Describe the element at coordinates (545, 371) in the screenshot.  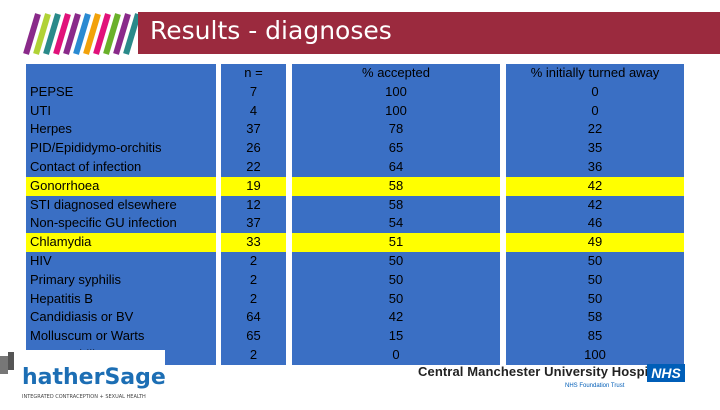
I see `hospital-name: Central Manchester University Hospitals` at that location.